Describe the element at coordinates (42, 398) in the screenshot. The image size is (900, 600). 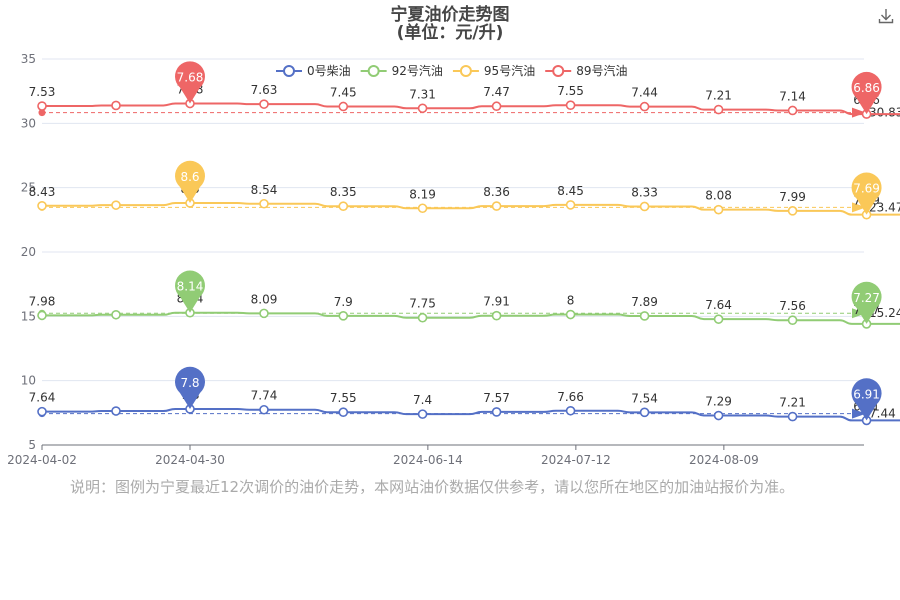
I see `data-label: 7.64` at that location.